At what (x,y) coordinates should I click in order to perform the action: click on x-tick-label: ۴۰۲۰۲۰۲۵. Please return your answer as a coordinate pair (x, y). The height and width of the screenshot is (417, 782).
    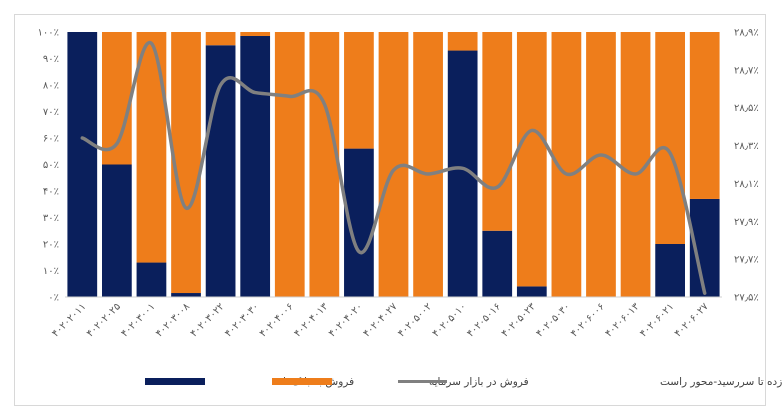
    Looking at the image, I should click on (104, 320).